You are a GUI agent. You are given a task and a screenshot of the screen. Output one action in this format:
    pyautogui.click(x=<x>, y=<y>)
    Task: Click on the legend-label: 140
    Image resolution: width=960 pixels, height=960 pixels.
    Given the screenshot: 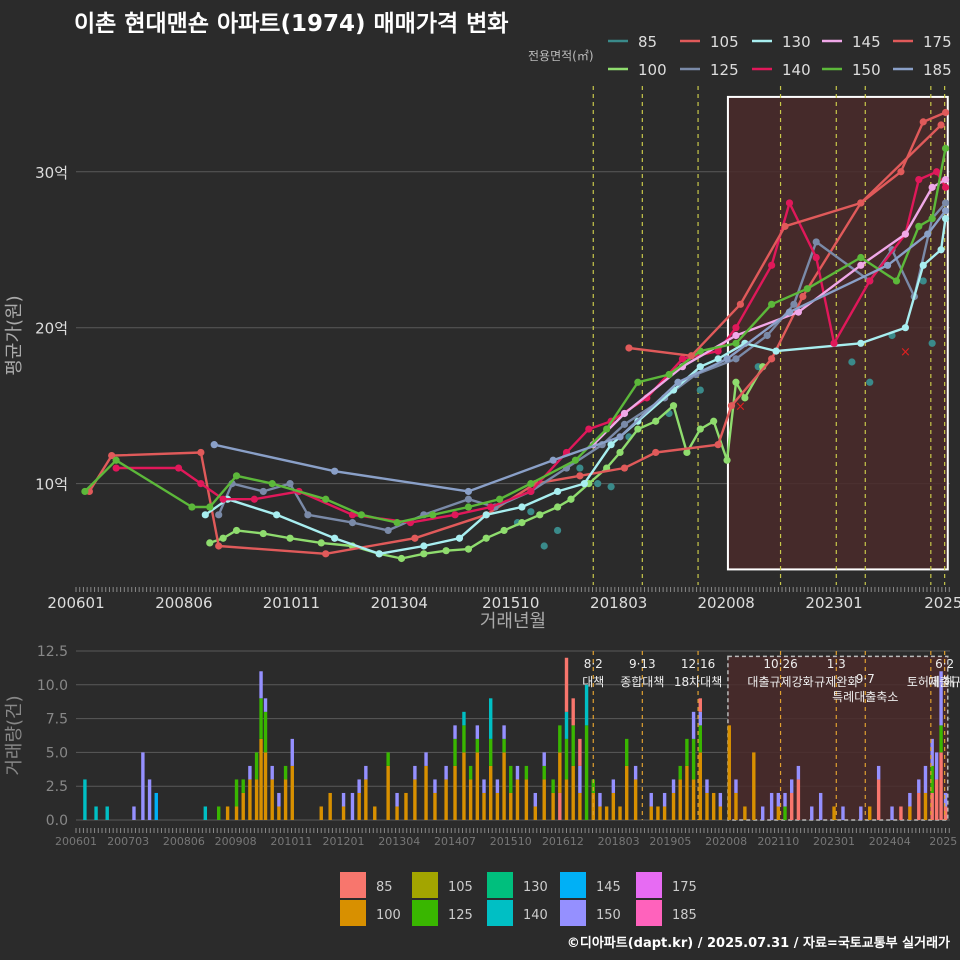 What is the action you would take?
    pyautogui.click(x=796, y=70)
    